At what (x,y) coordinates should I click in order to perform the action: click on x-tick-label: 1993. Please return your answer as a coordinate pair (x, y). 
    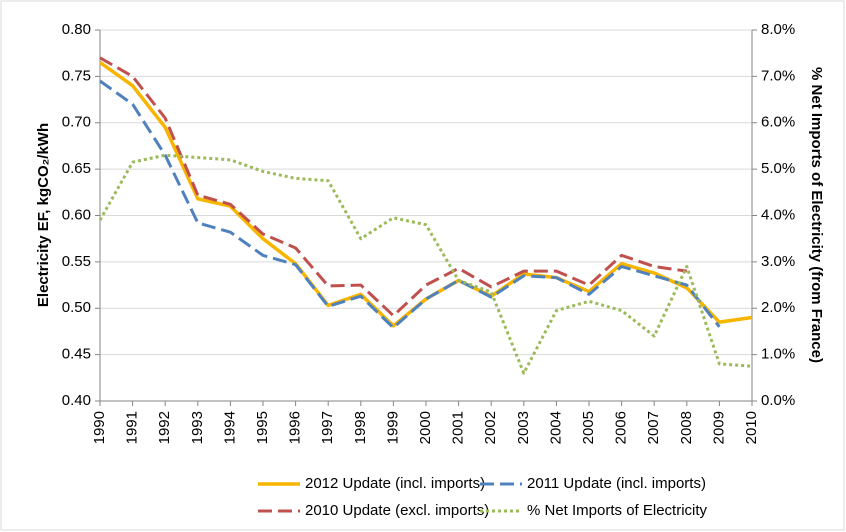
    Looking at the image, I should click on (197, 427).